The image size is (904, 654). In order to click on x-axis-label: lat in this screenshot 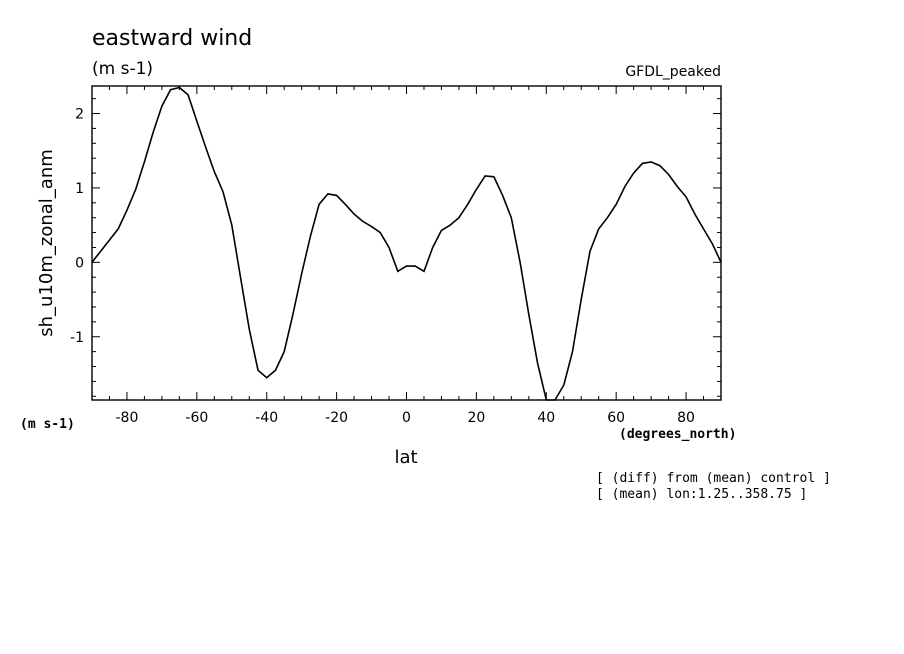, I will do `click(405, 457)`.